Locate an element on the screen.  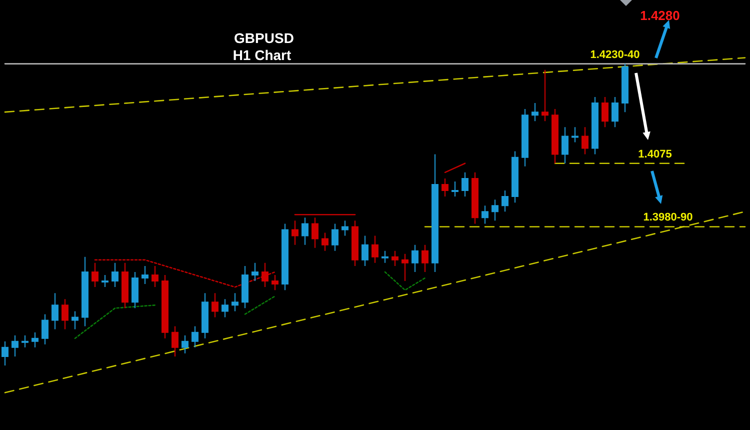
chart-subtitle: H1 Chart is located at coordinates (262, 55).